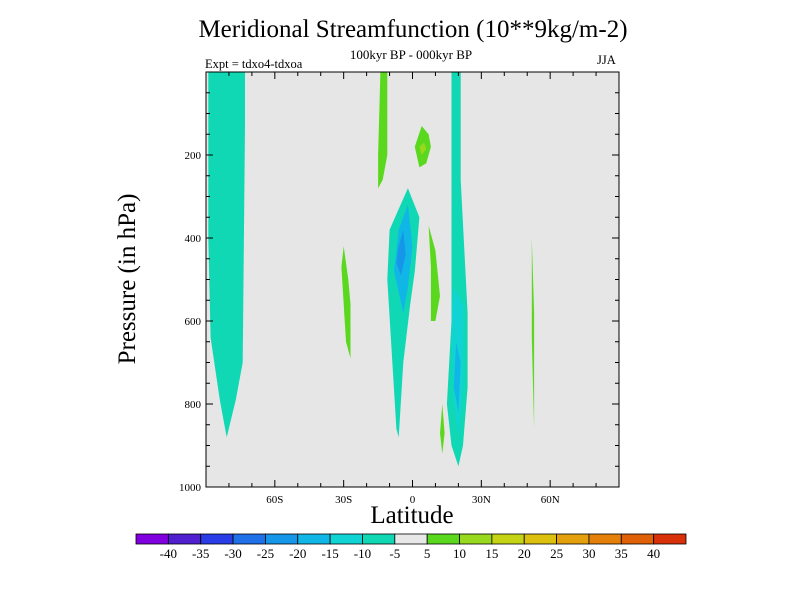  I want to click on contour-region-sh-polar-cell, so click(226, 255).